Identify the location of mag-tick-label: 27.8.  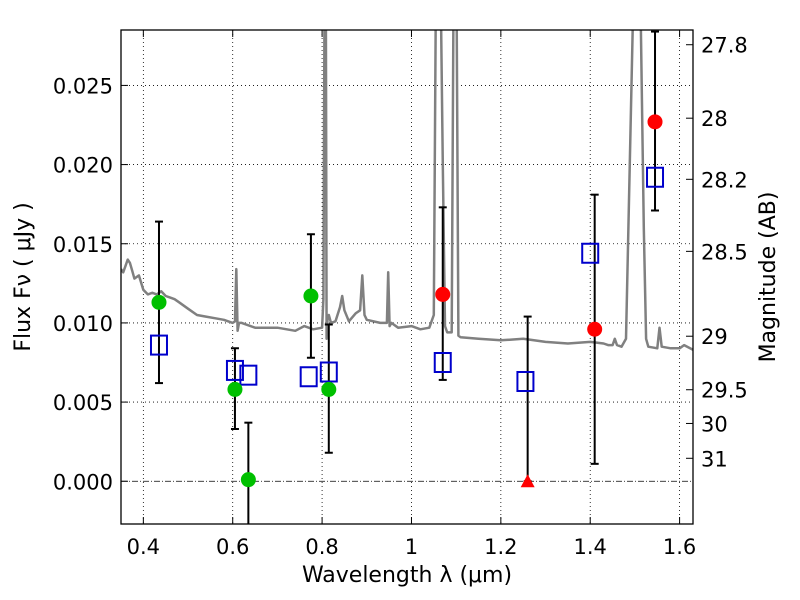
(724, 46).